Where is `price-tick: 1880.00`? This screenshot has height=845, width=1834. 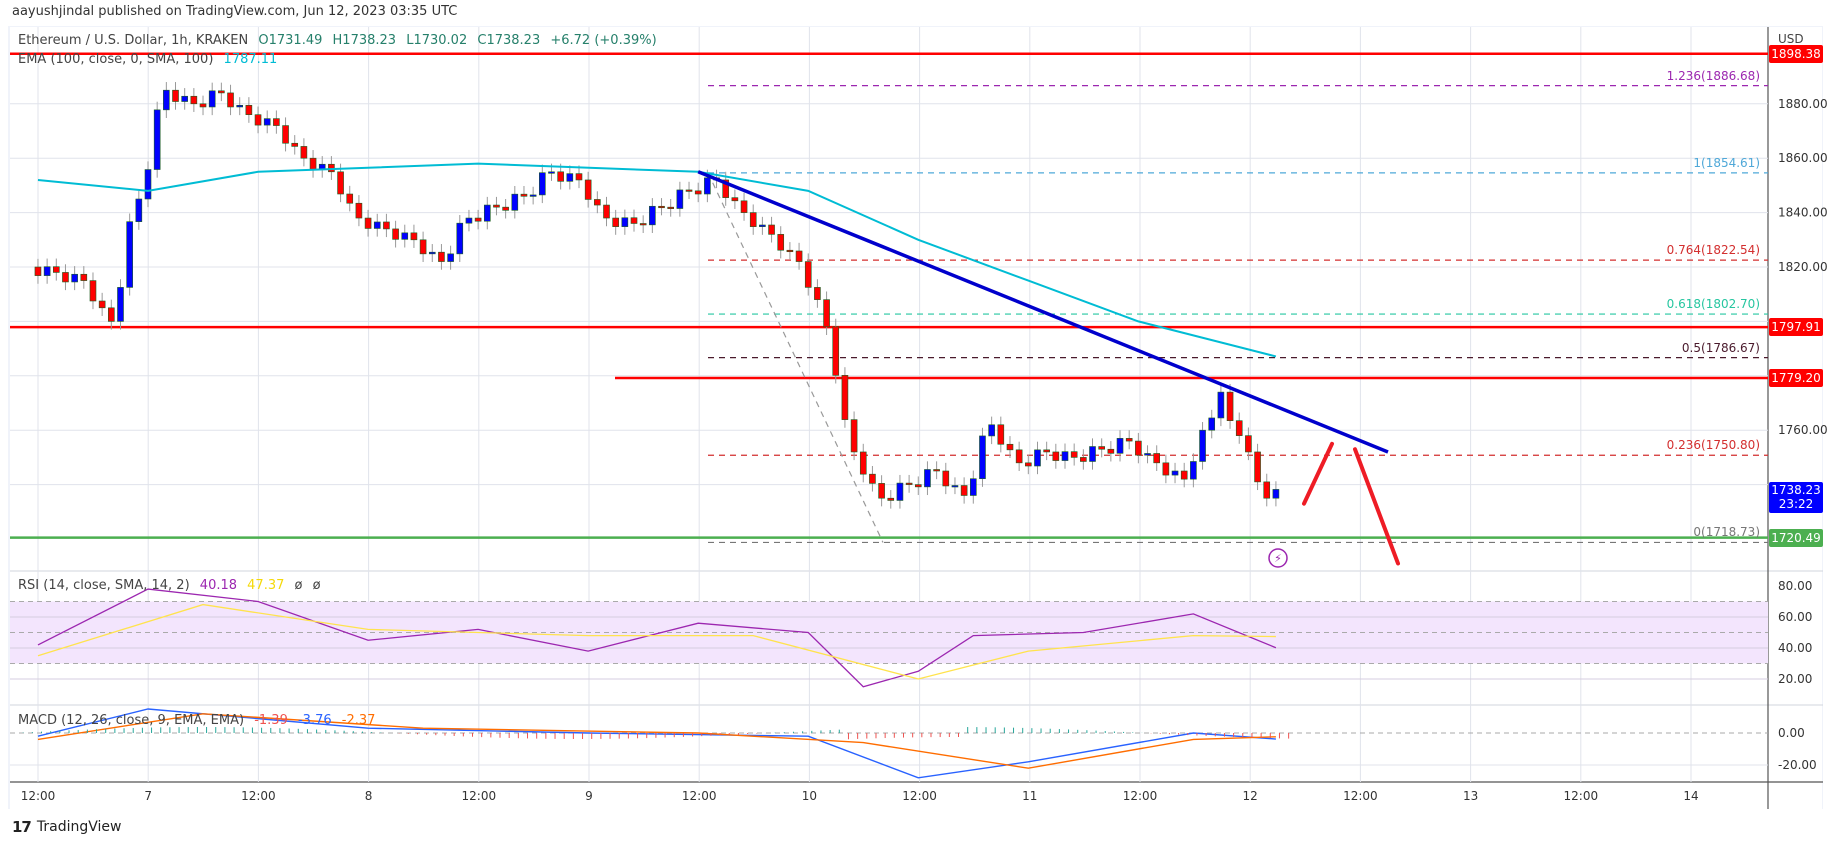
price-tick: 1880.00 is located at coordinates (1803, 104).